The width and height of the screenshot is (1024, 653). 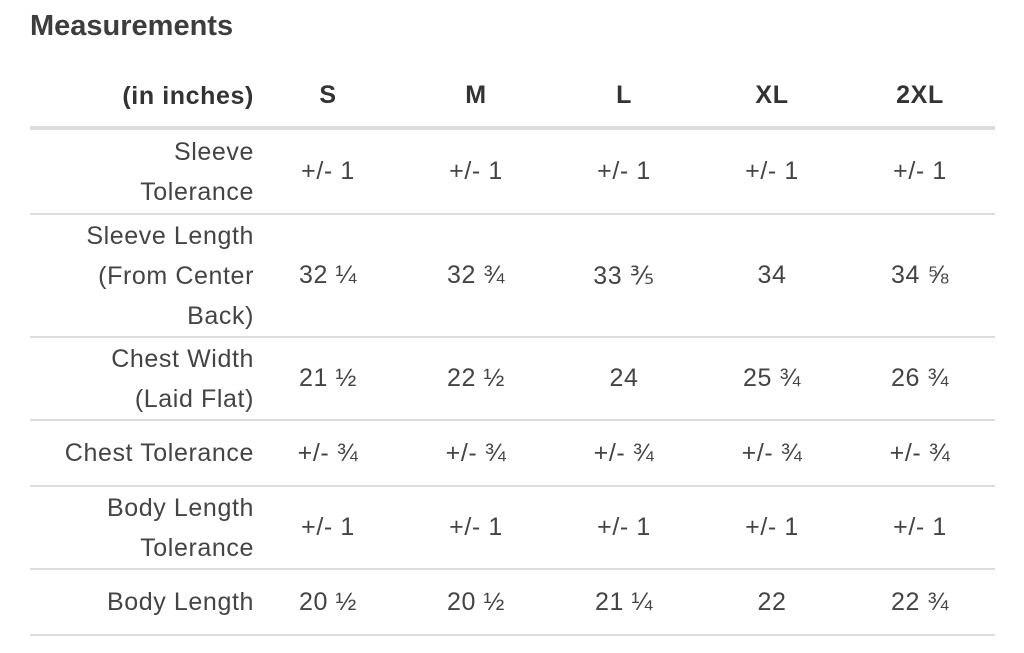 What do you see at coordinates (180, 527) in the screenshot?
I see `label-text: Body Length Tolerance` at bounding box center [180, 527].